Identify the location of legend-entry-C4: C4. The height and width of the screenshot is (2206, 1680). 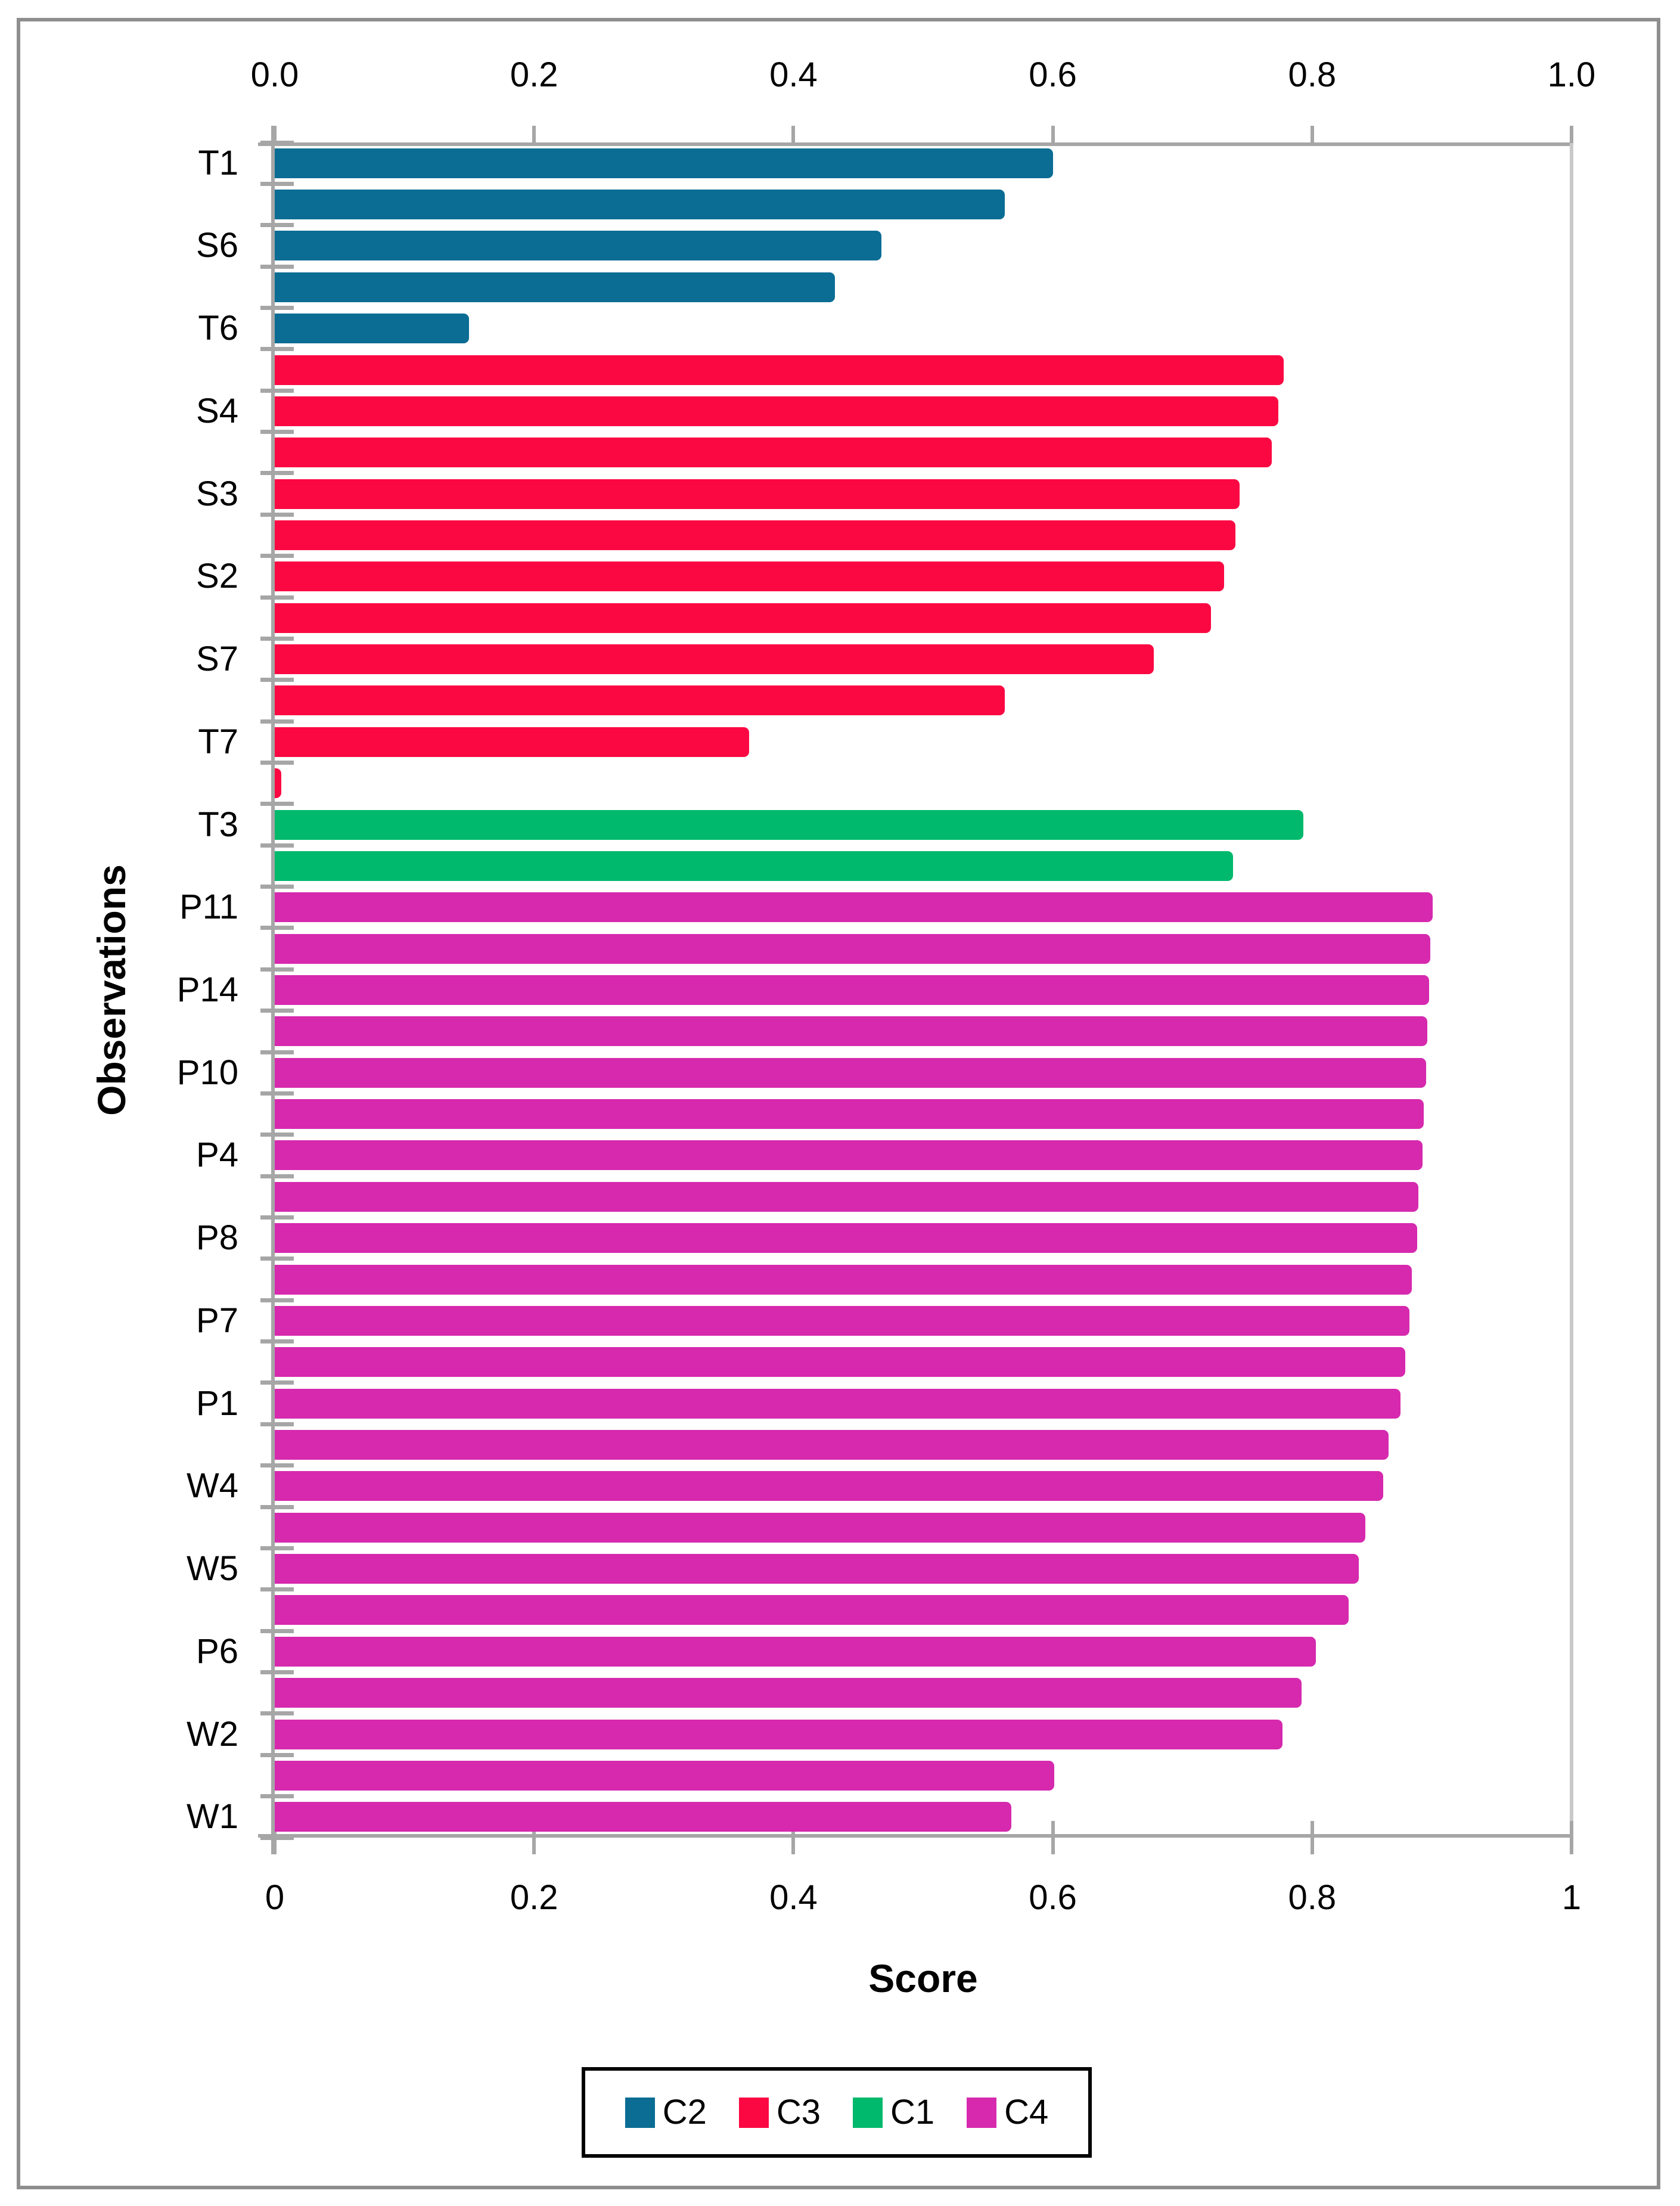
(1008, 2112).